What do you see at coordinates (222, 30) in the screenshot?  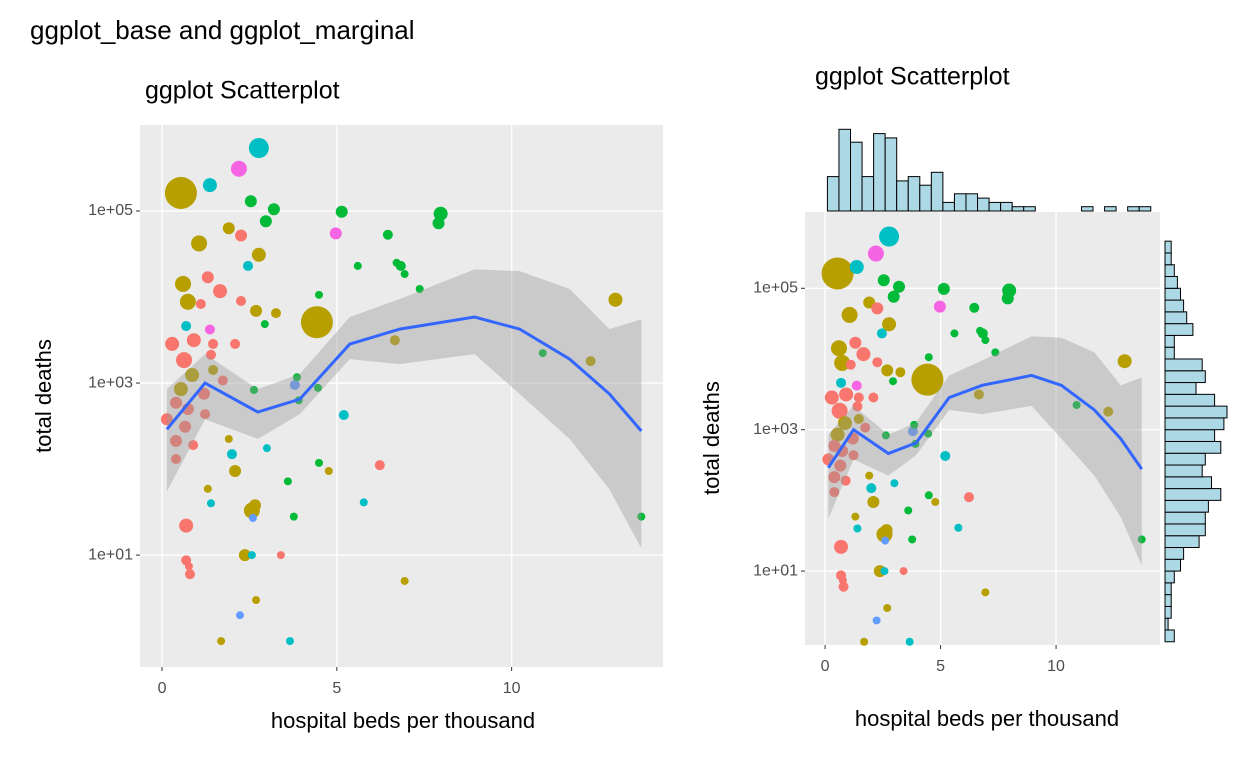 I see `page-title: ggplot_base and ggplot_marginal` at bounding box center [222, 30].